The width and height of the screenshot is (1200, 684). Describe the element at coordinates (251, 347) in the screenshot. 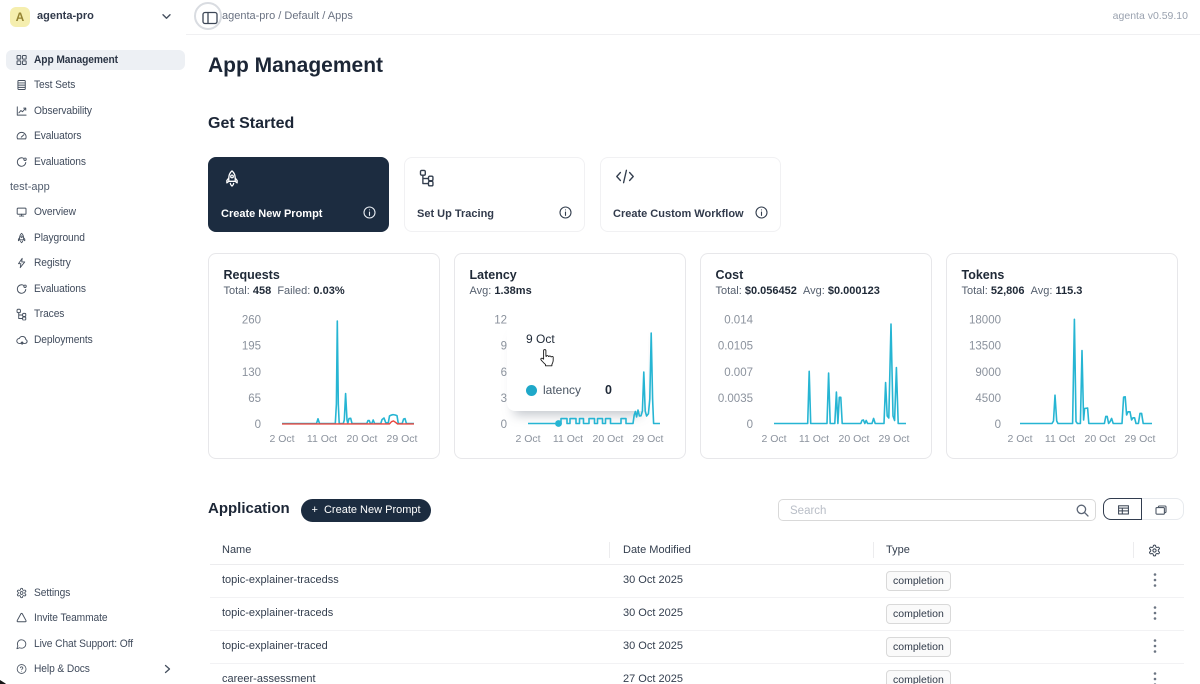

I see `svg-text: 195` at that location.